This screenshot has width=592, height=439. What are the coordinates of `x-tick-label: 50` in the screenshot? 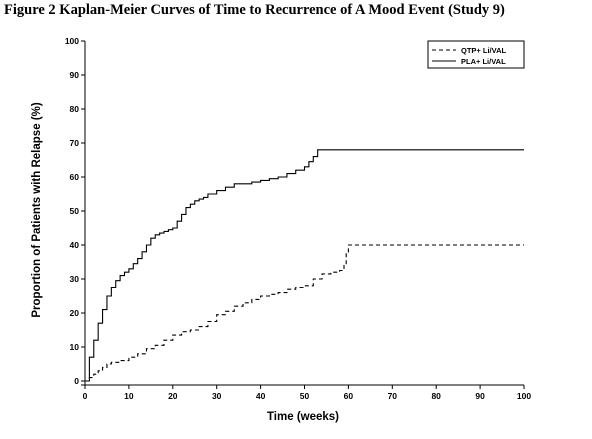 It's located at (305, 396).